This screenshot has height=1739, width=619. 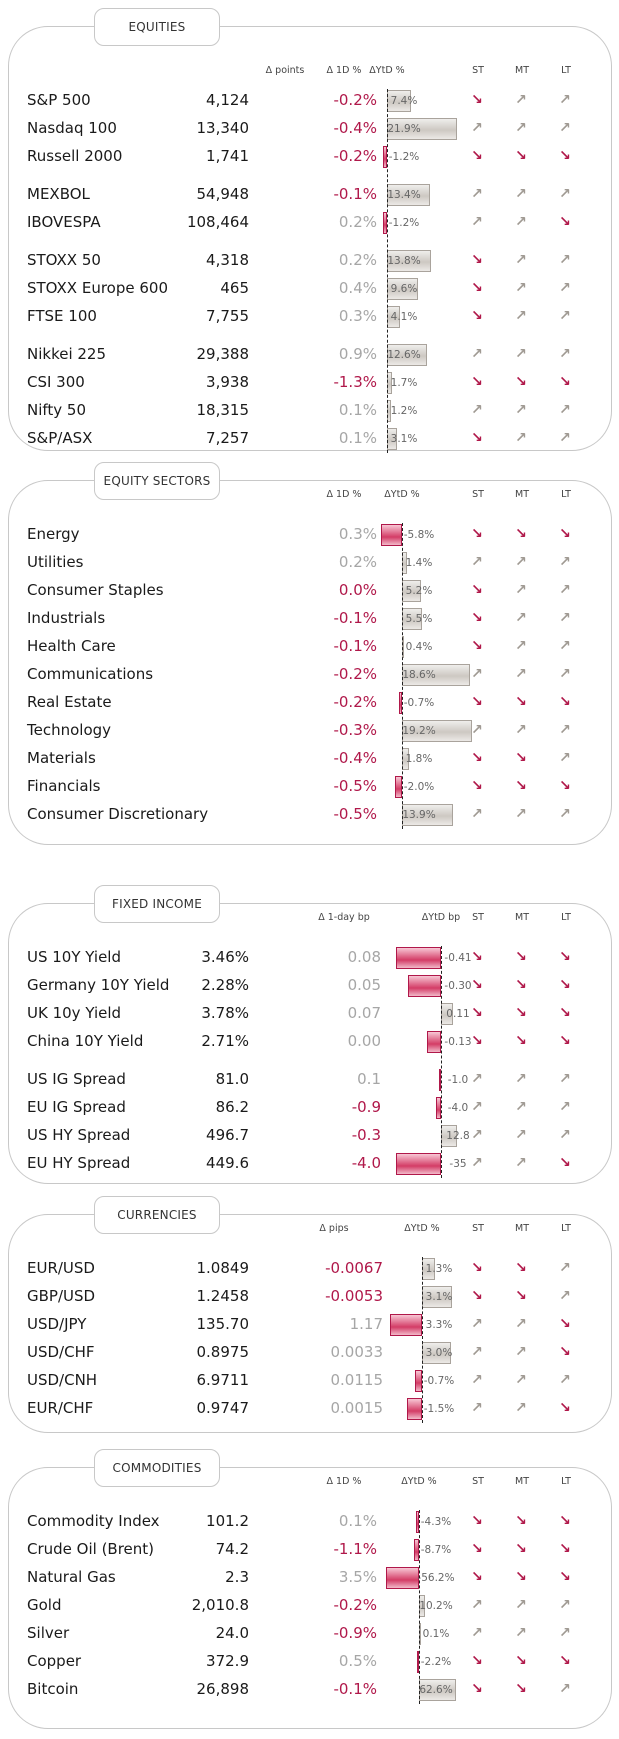 What do you see at coordinates (311, 1605) in the screenshot?
I see `table-row: Gold 2,010.8 -0.2% 10.2% ↗ ↗ ↗` at bounding box center [311, 1605].